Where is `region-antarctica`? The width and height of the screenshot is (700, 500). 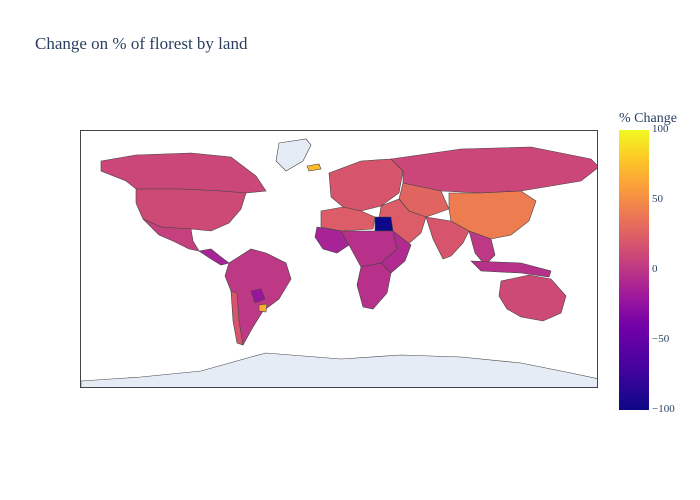 region-antarctica is located at coordinates (339, 370).